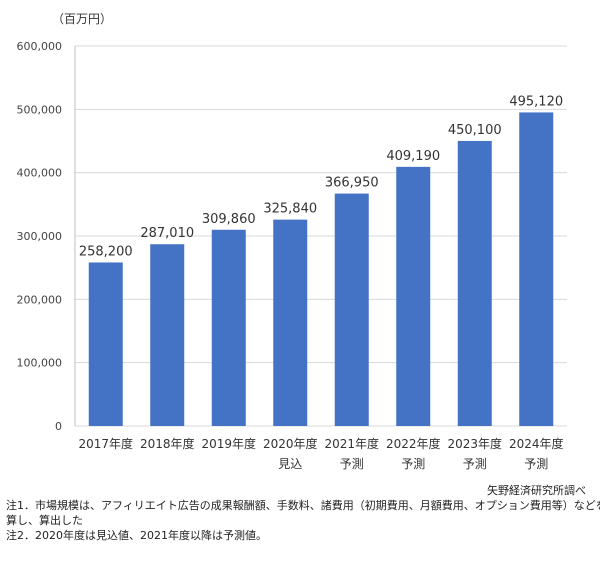 This screenshot has width=600, height=572. What do you see at coordinates (413, 443) in the screenshot?
I see `x-tick-label: 2022年度` at bounding box center [413, 443].